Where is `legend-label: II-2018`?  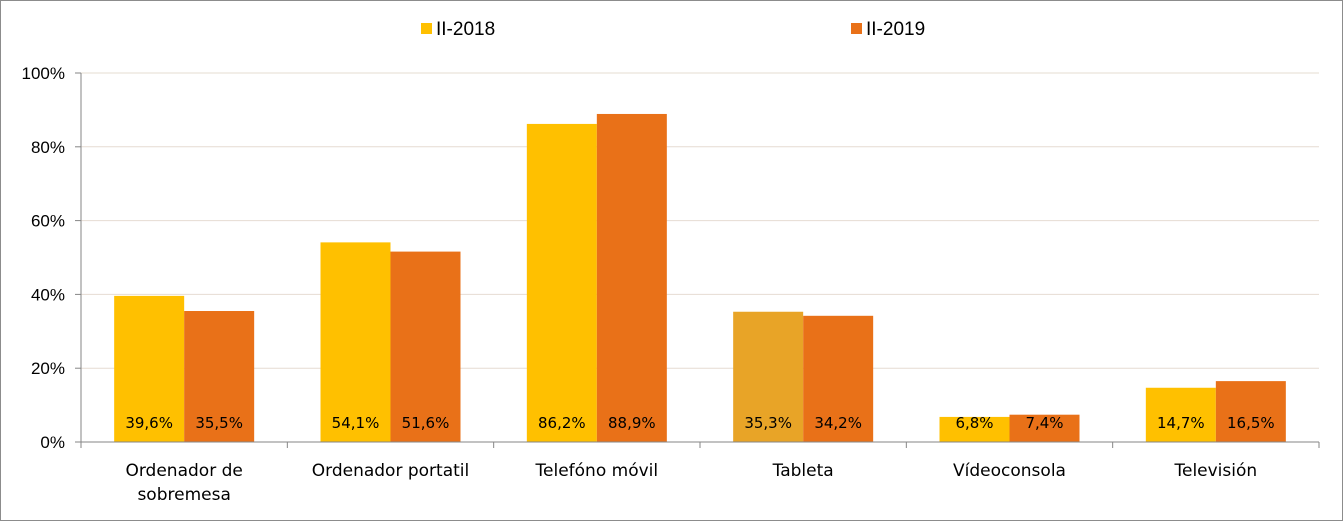 legend-label: II-2018 is located at coordinates (465, 29).